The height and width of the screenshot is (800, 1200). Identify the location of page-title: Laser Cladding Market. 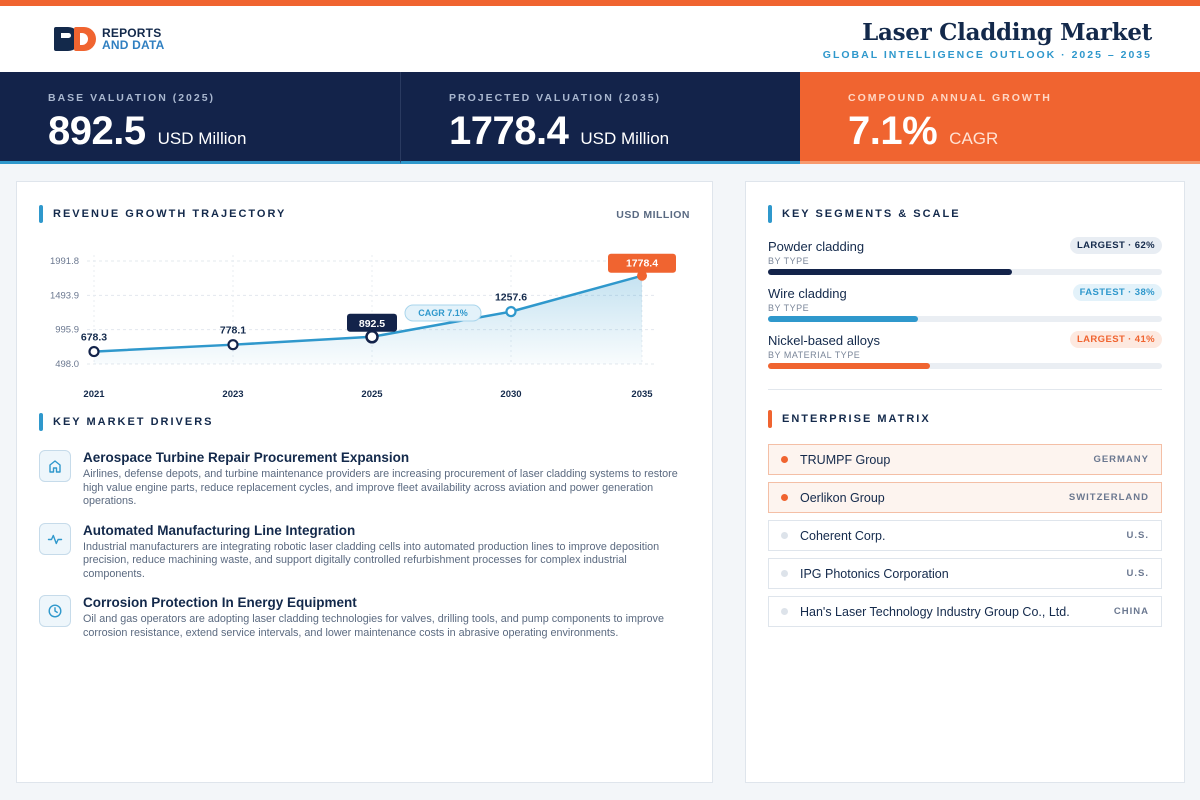
(1007, 32).